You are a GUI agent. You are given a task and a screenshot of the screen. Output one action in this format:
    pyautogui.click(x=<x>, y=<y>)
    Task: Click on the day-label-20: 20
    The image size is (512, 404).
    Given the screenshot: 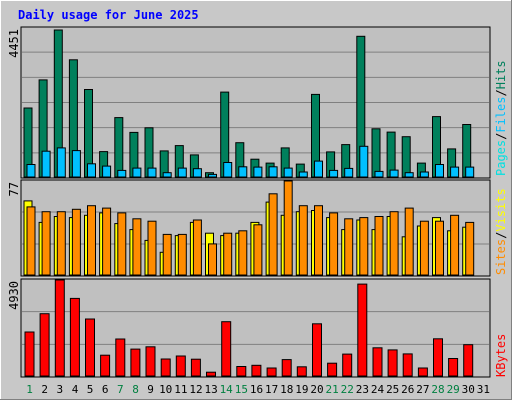 What is the action you would take?
    pyautogui.click(x=316, y=389)
    